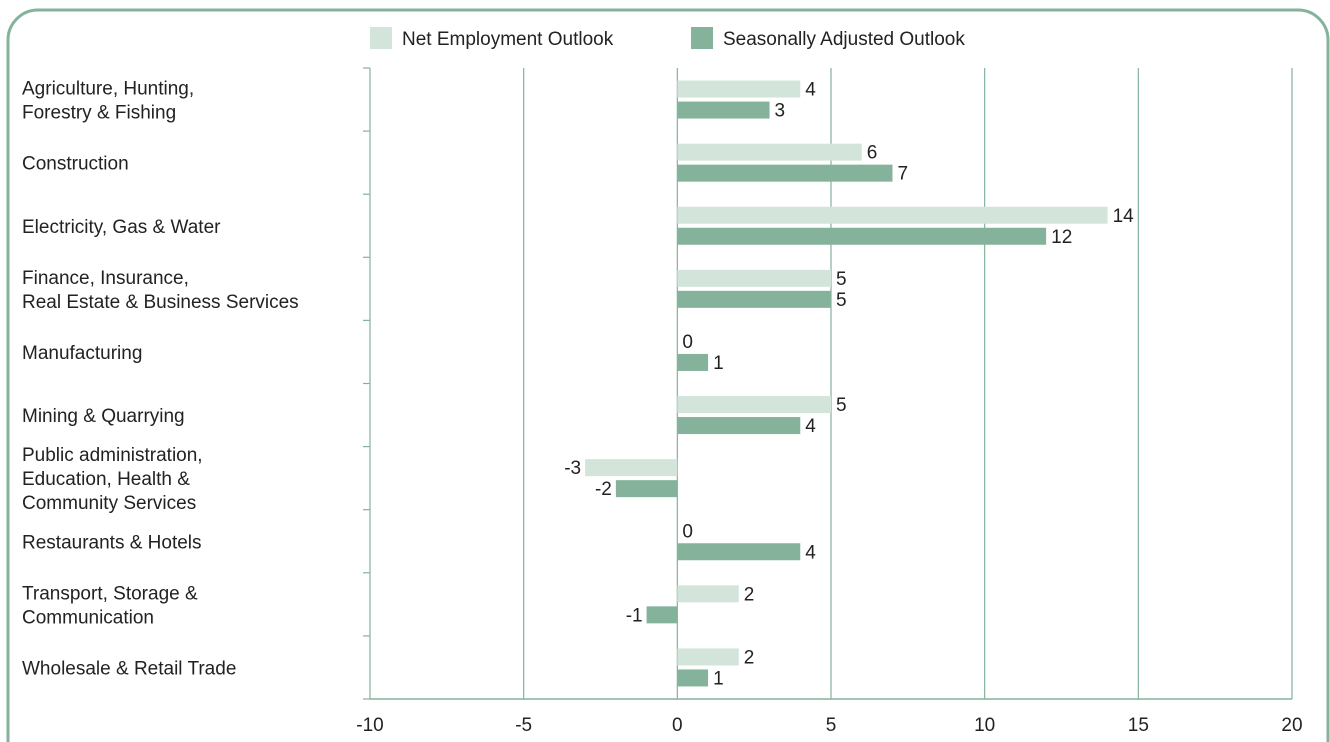 The image size is (1330, 742). What do you see at coordinates (844, 39) in the screenshot?
I see `legend-label-seasonal: Seasonally Adjusted Outlook` at bounding box center [844, 39].